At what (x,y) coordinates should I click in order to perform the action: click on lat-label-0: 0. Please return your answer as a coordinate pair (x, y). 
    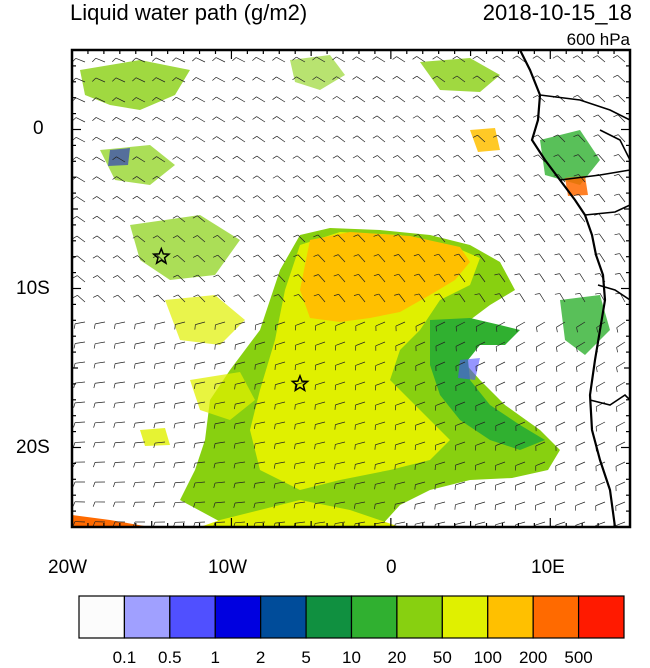
    Looking at the image, I should click on (38, 129).